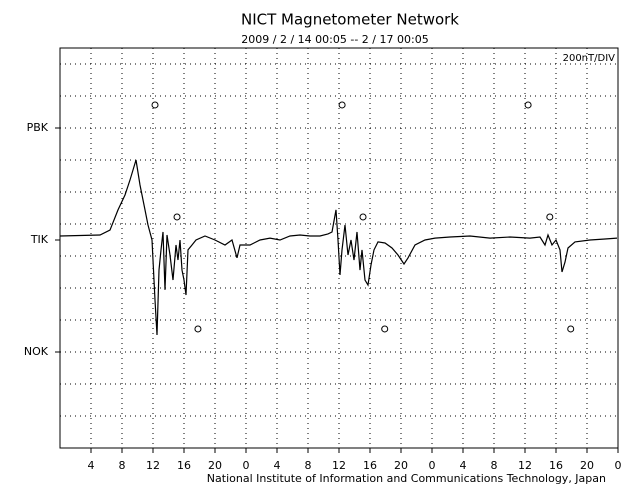  What do you see at coordinates (334, 39) in the screenshot?
I see `chart-subtitle: 2009 / 2 / 14 00:05 -- 2 / 17 00:05` at bounding box center [334, 39].